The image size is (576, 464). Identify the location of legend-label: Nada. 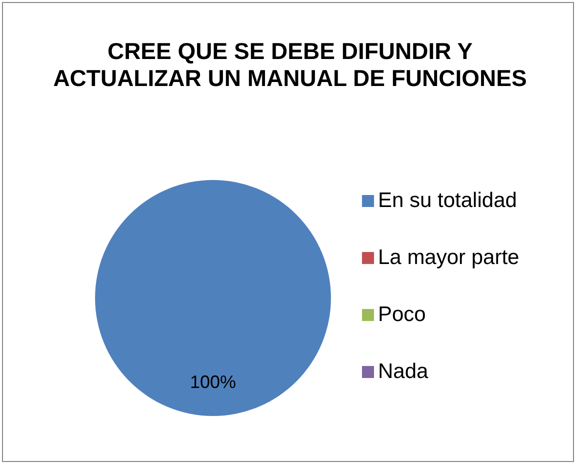
(403, 372).